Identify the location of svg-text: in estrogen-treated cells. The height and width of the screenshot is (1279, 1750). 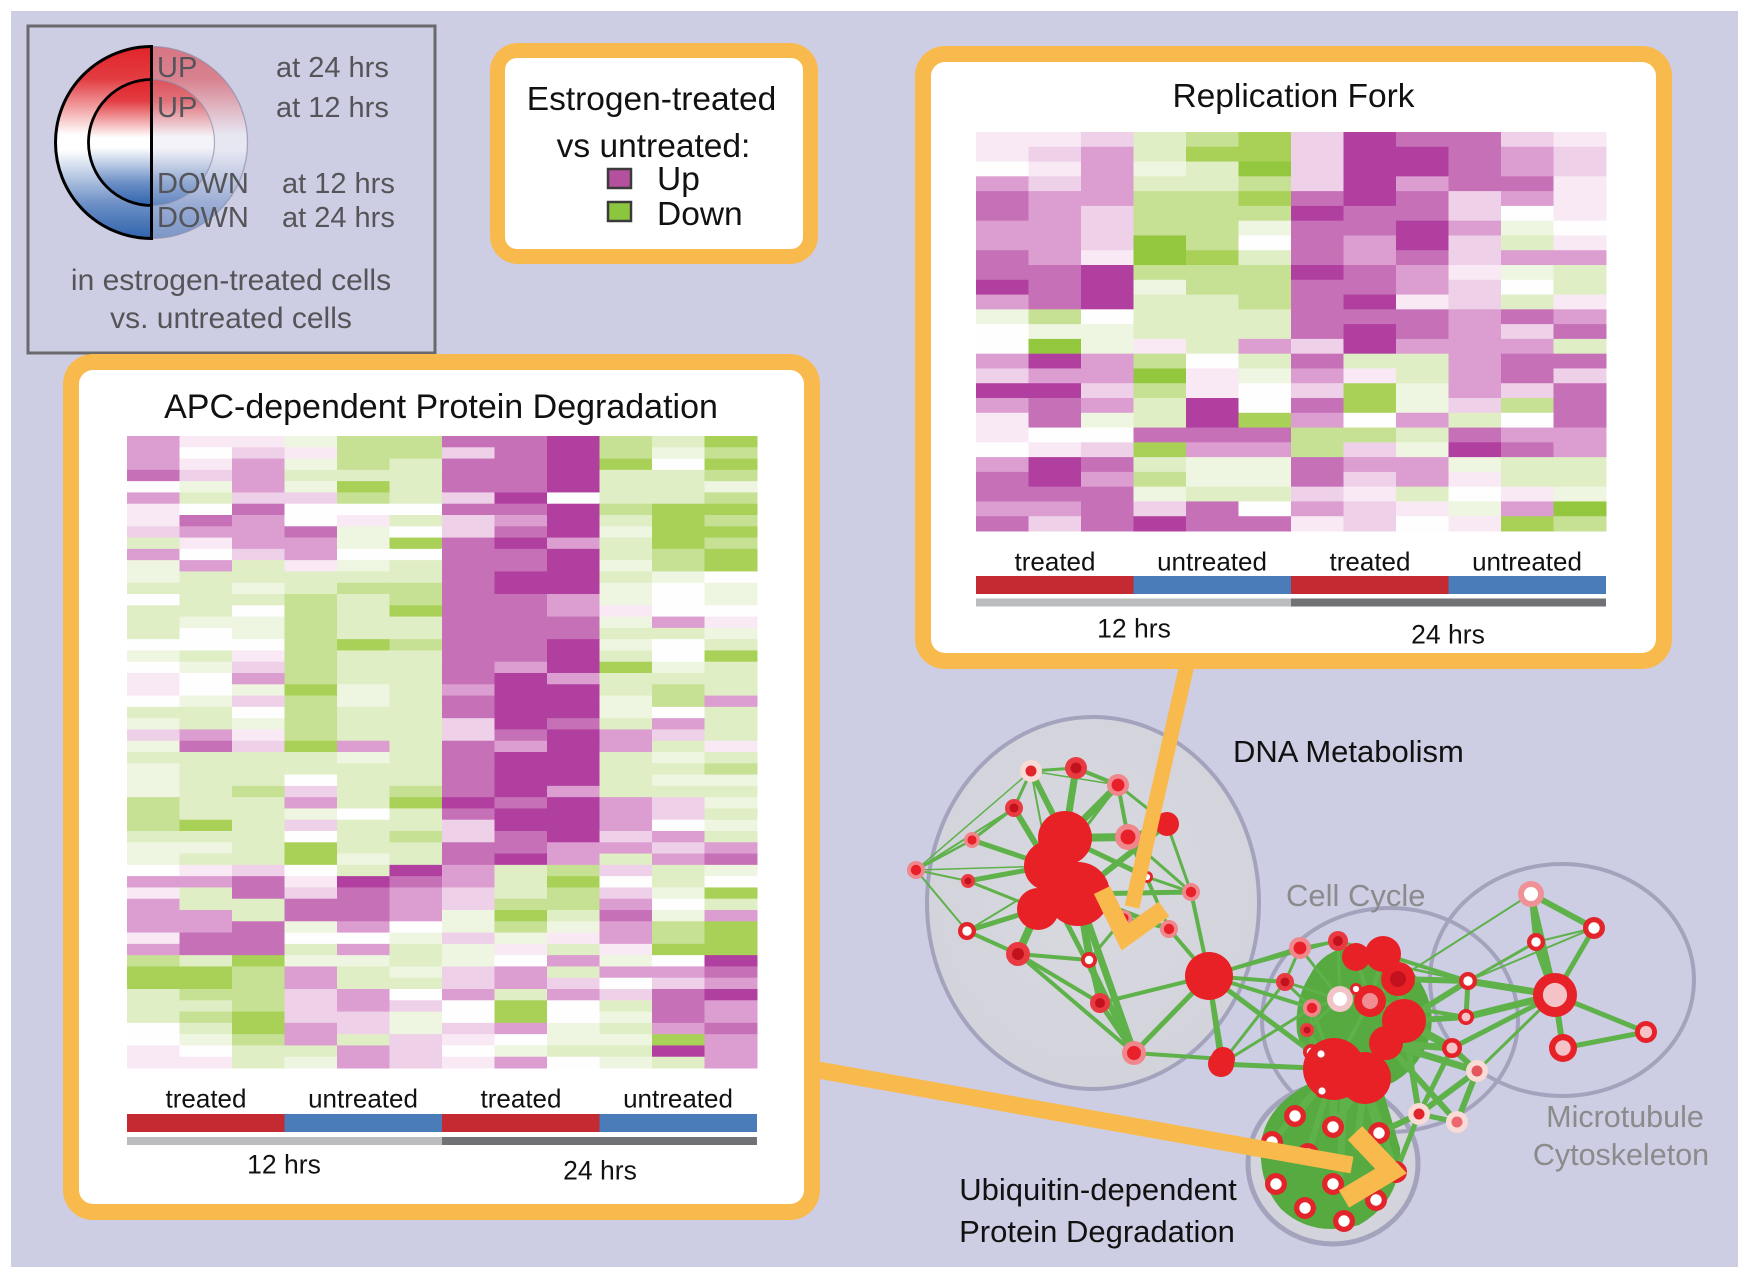
(231, 280).